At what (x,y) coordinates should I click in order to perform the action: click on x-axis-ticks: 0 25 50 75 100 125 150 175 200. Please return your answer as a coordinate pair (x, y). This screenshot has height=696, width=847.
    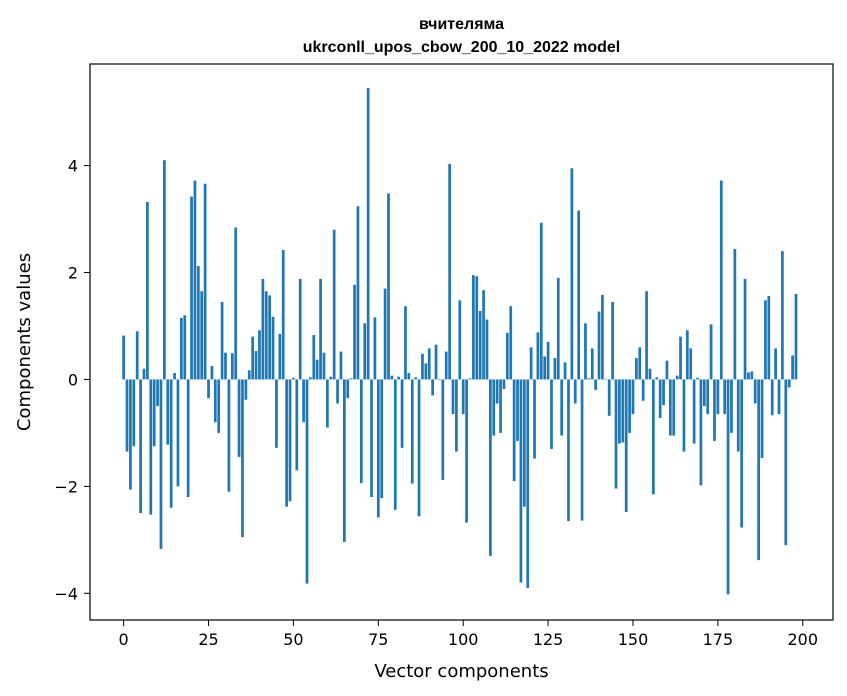
    Looking at the image, I should click on (468, 634).